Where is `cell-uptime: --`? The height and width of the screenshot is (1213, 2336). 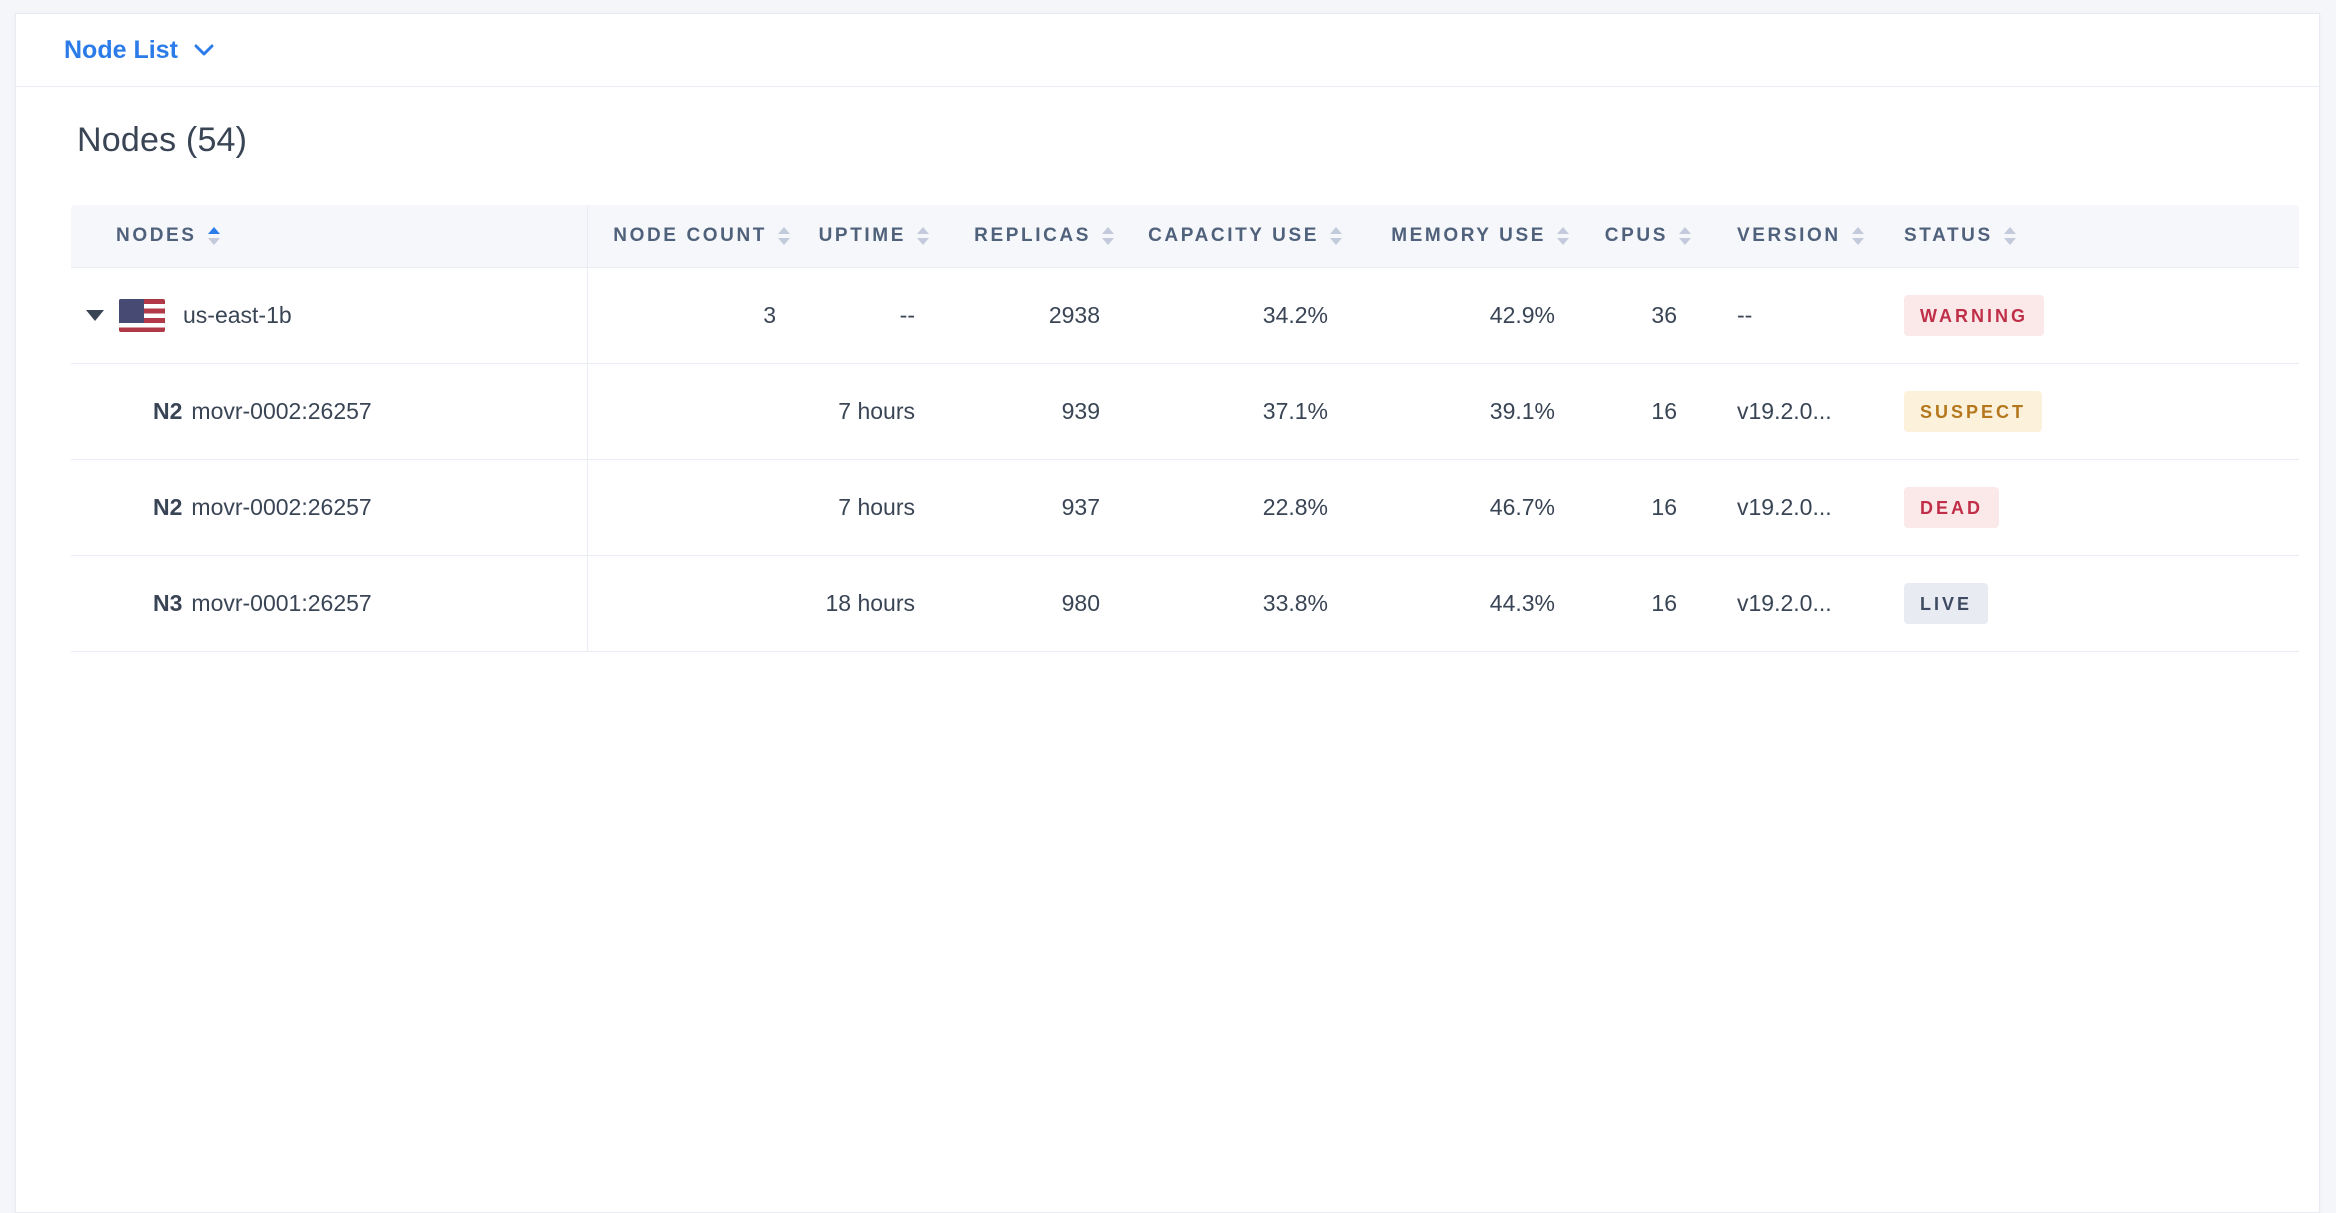 cell-uptime: -- is located at coordinates (871, 316).